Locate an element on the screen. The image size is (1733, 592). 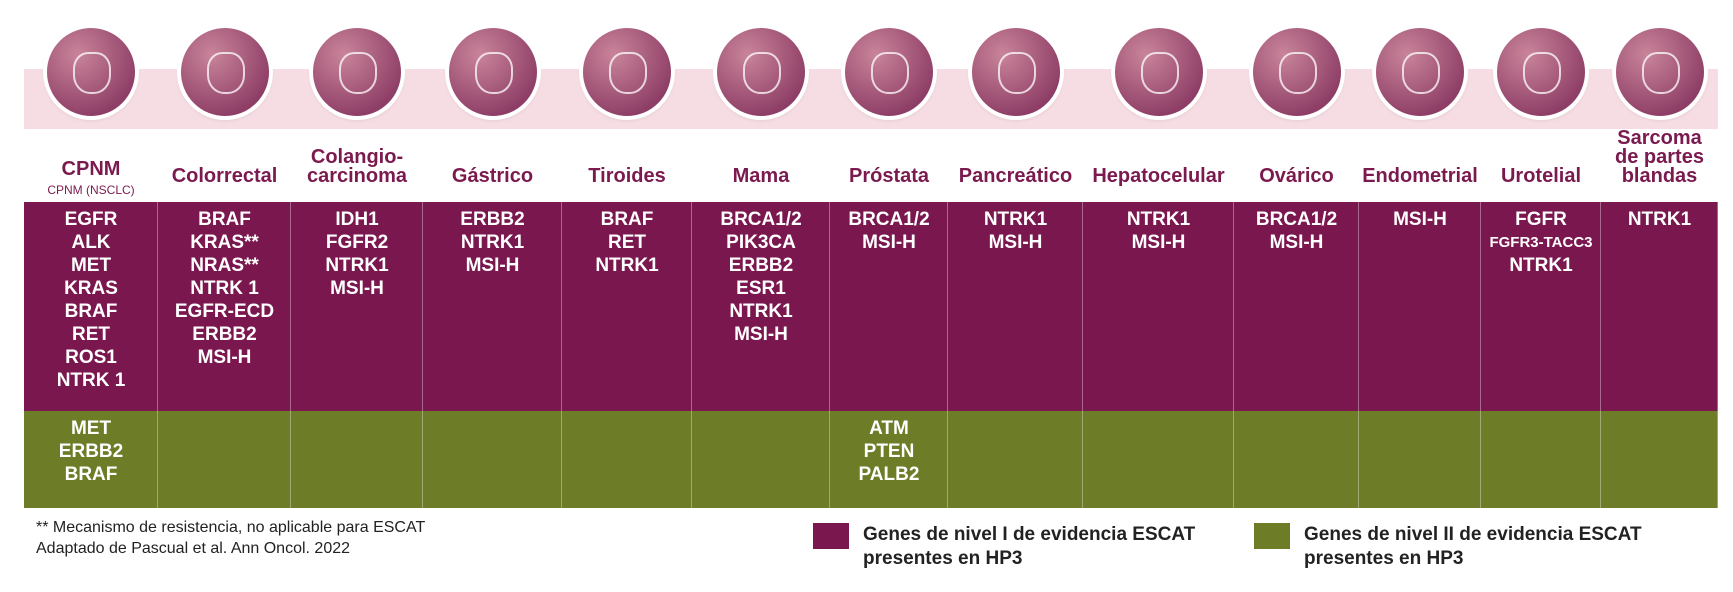
column-header: Tiroides is located at coordinates (627, 176).